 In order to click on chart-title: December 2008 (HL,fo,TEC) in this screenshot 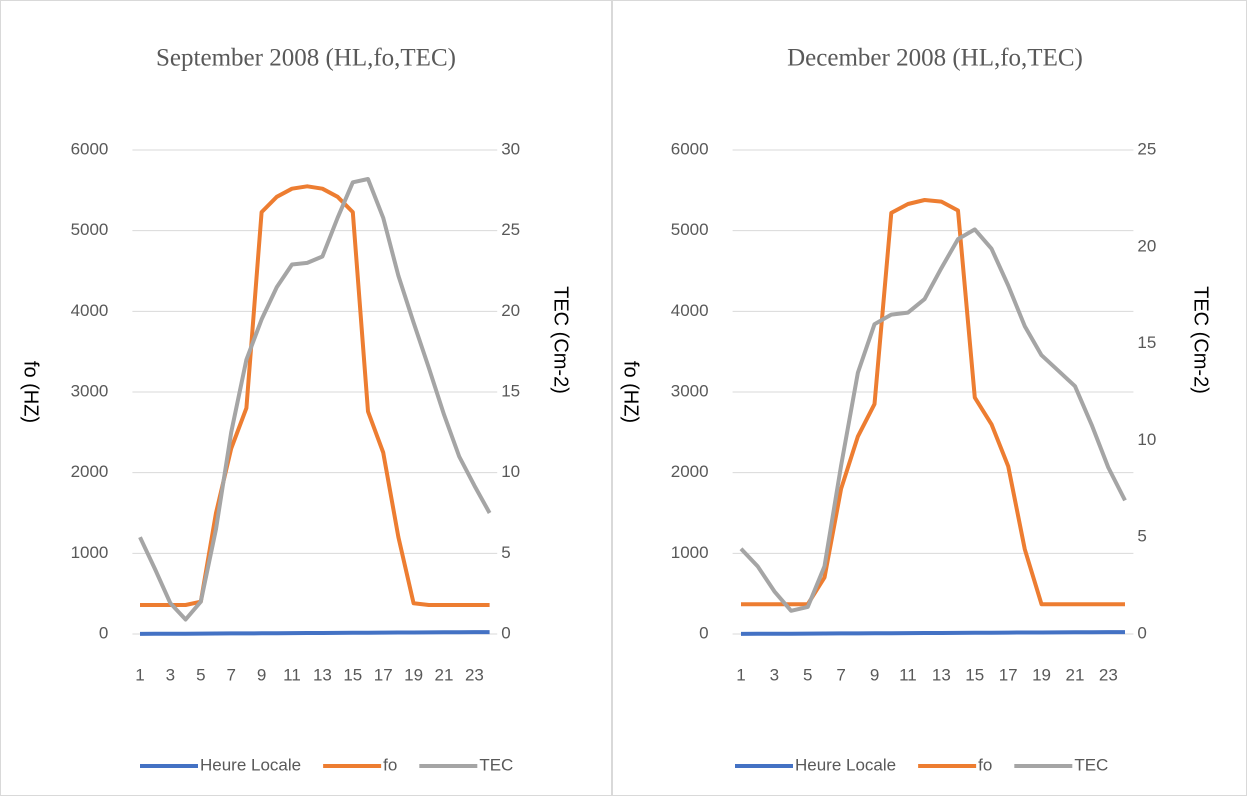, I will do `click(935, 58)`.